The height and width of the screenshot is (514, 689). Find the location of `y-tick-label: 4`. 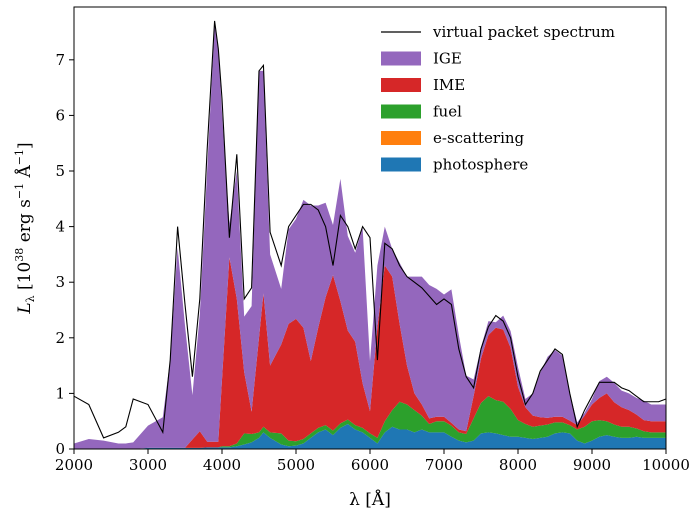

y-tick-label: 4 is located at coordinates (60, 227).